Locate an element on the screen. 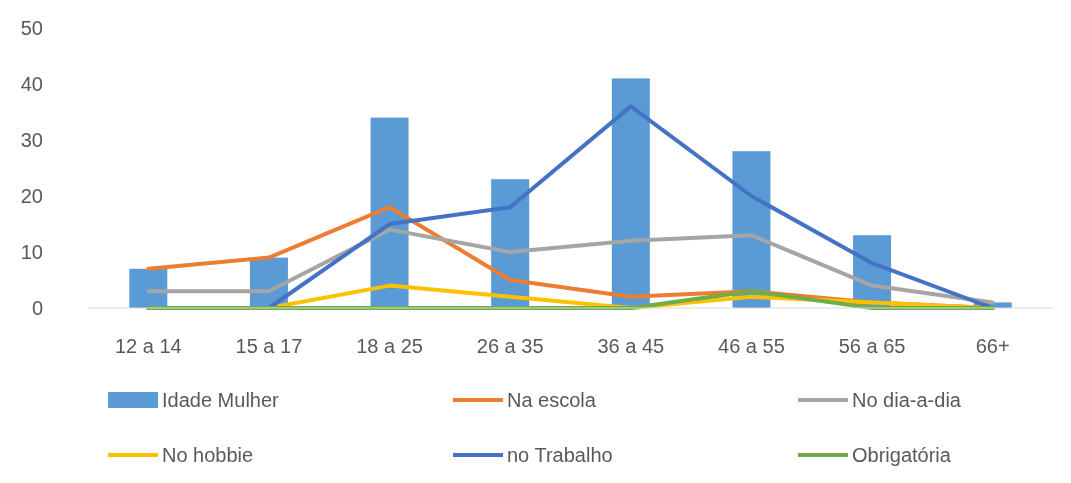 Image resolution: width=1071 pixels, height=483 pixels. x-tick-label: 26 a 35 is located at coordinates (510, 346).